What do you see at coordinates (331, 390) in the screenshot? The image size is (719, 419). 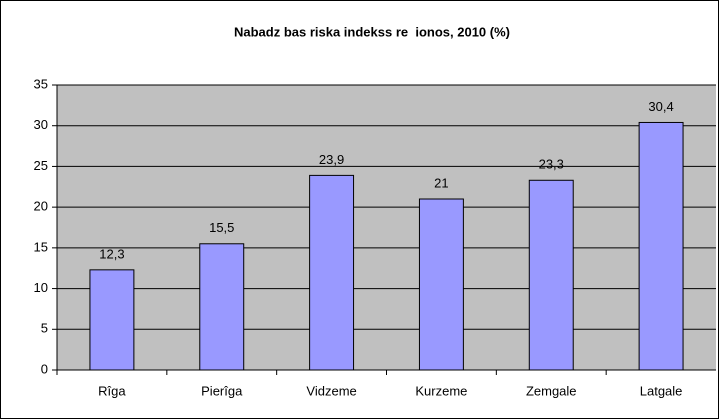 I see `x-tick-label: Vidzeme` at bounding box center [331, 390].